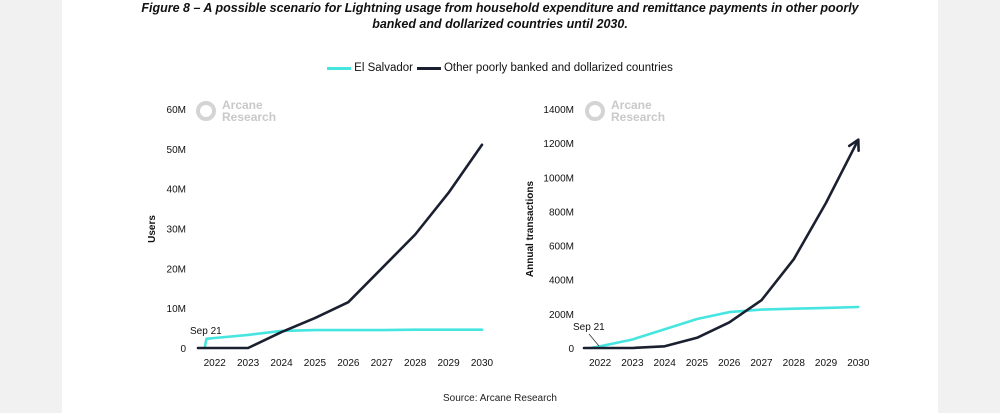 The width and height of the screenshot is (1000, 413). Describe the element at coordinates (594, 340) in the screenshot. I see `transactions-annotation-pointer` at that location.